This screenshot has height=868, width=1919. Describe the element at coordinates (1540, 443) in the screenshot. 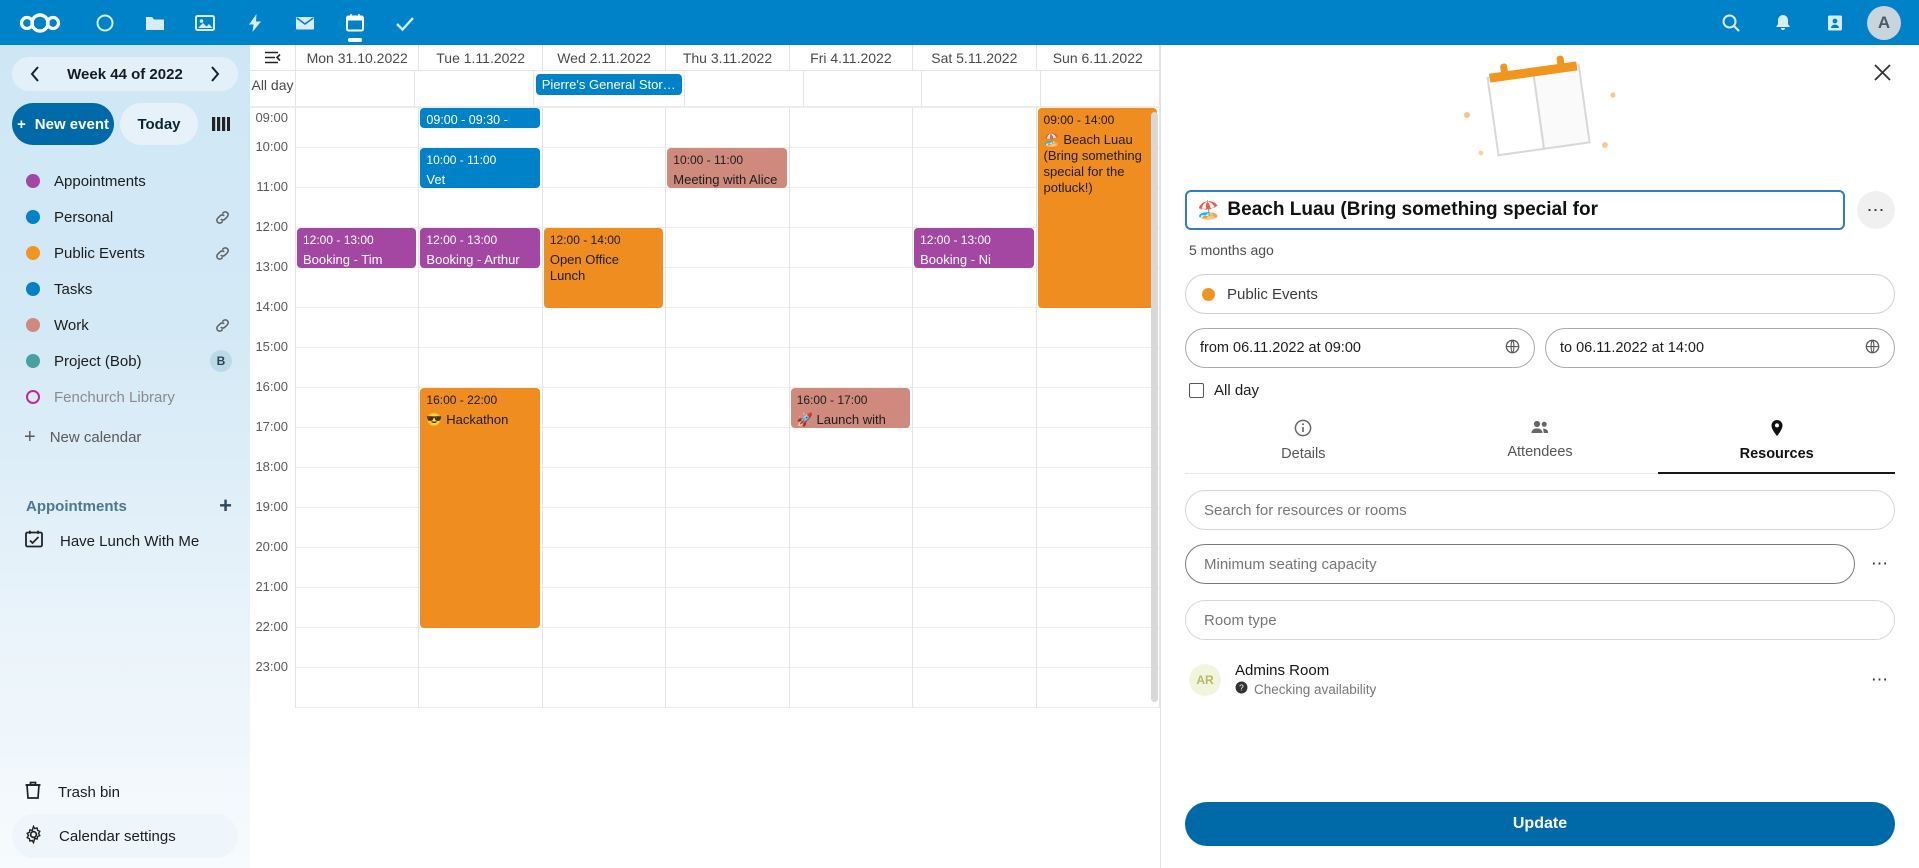

I see `tab-attendees: Attendees` at that location.